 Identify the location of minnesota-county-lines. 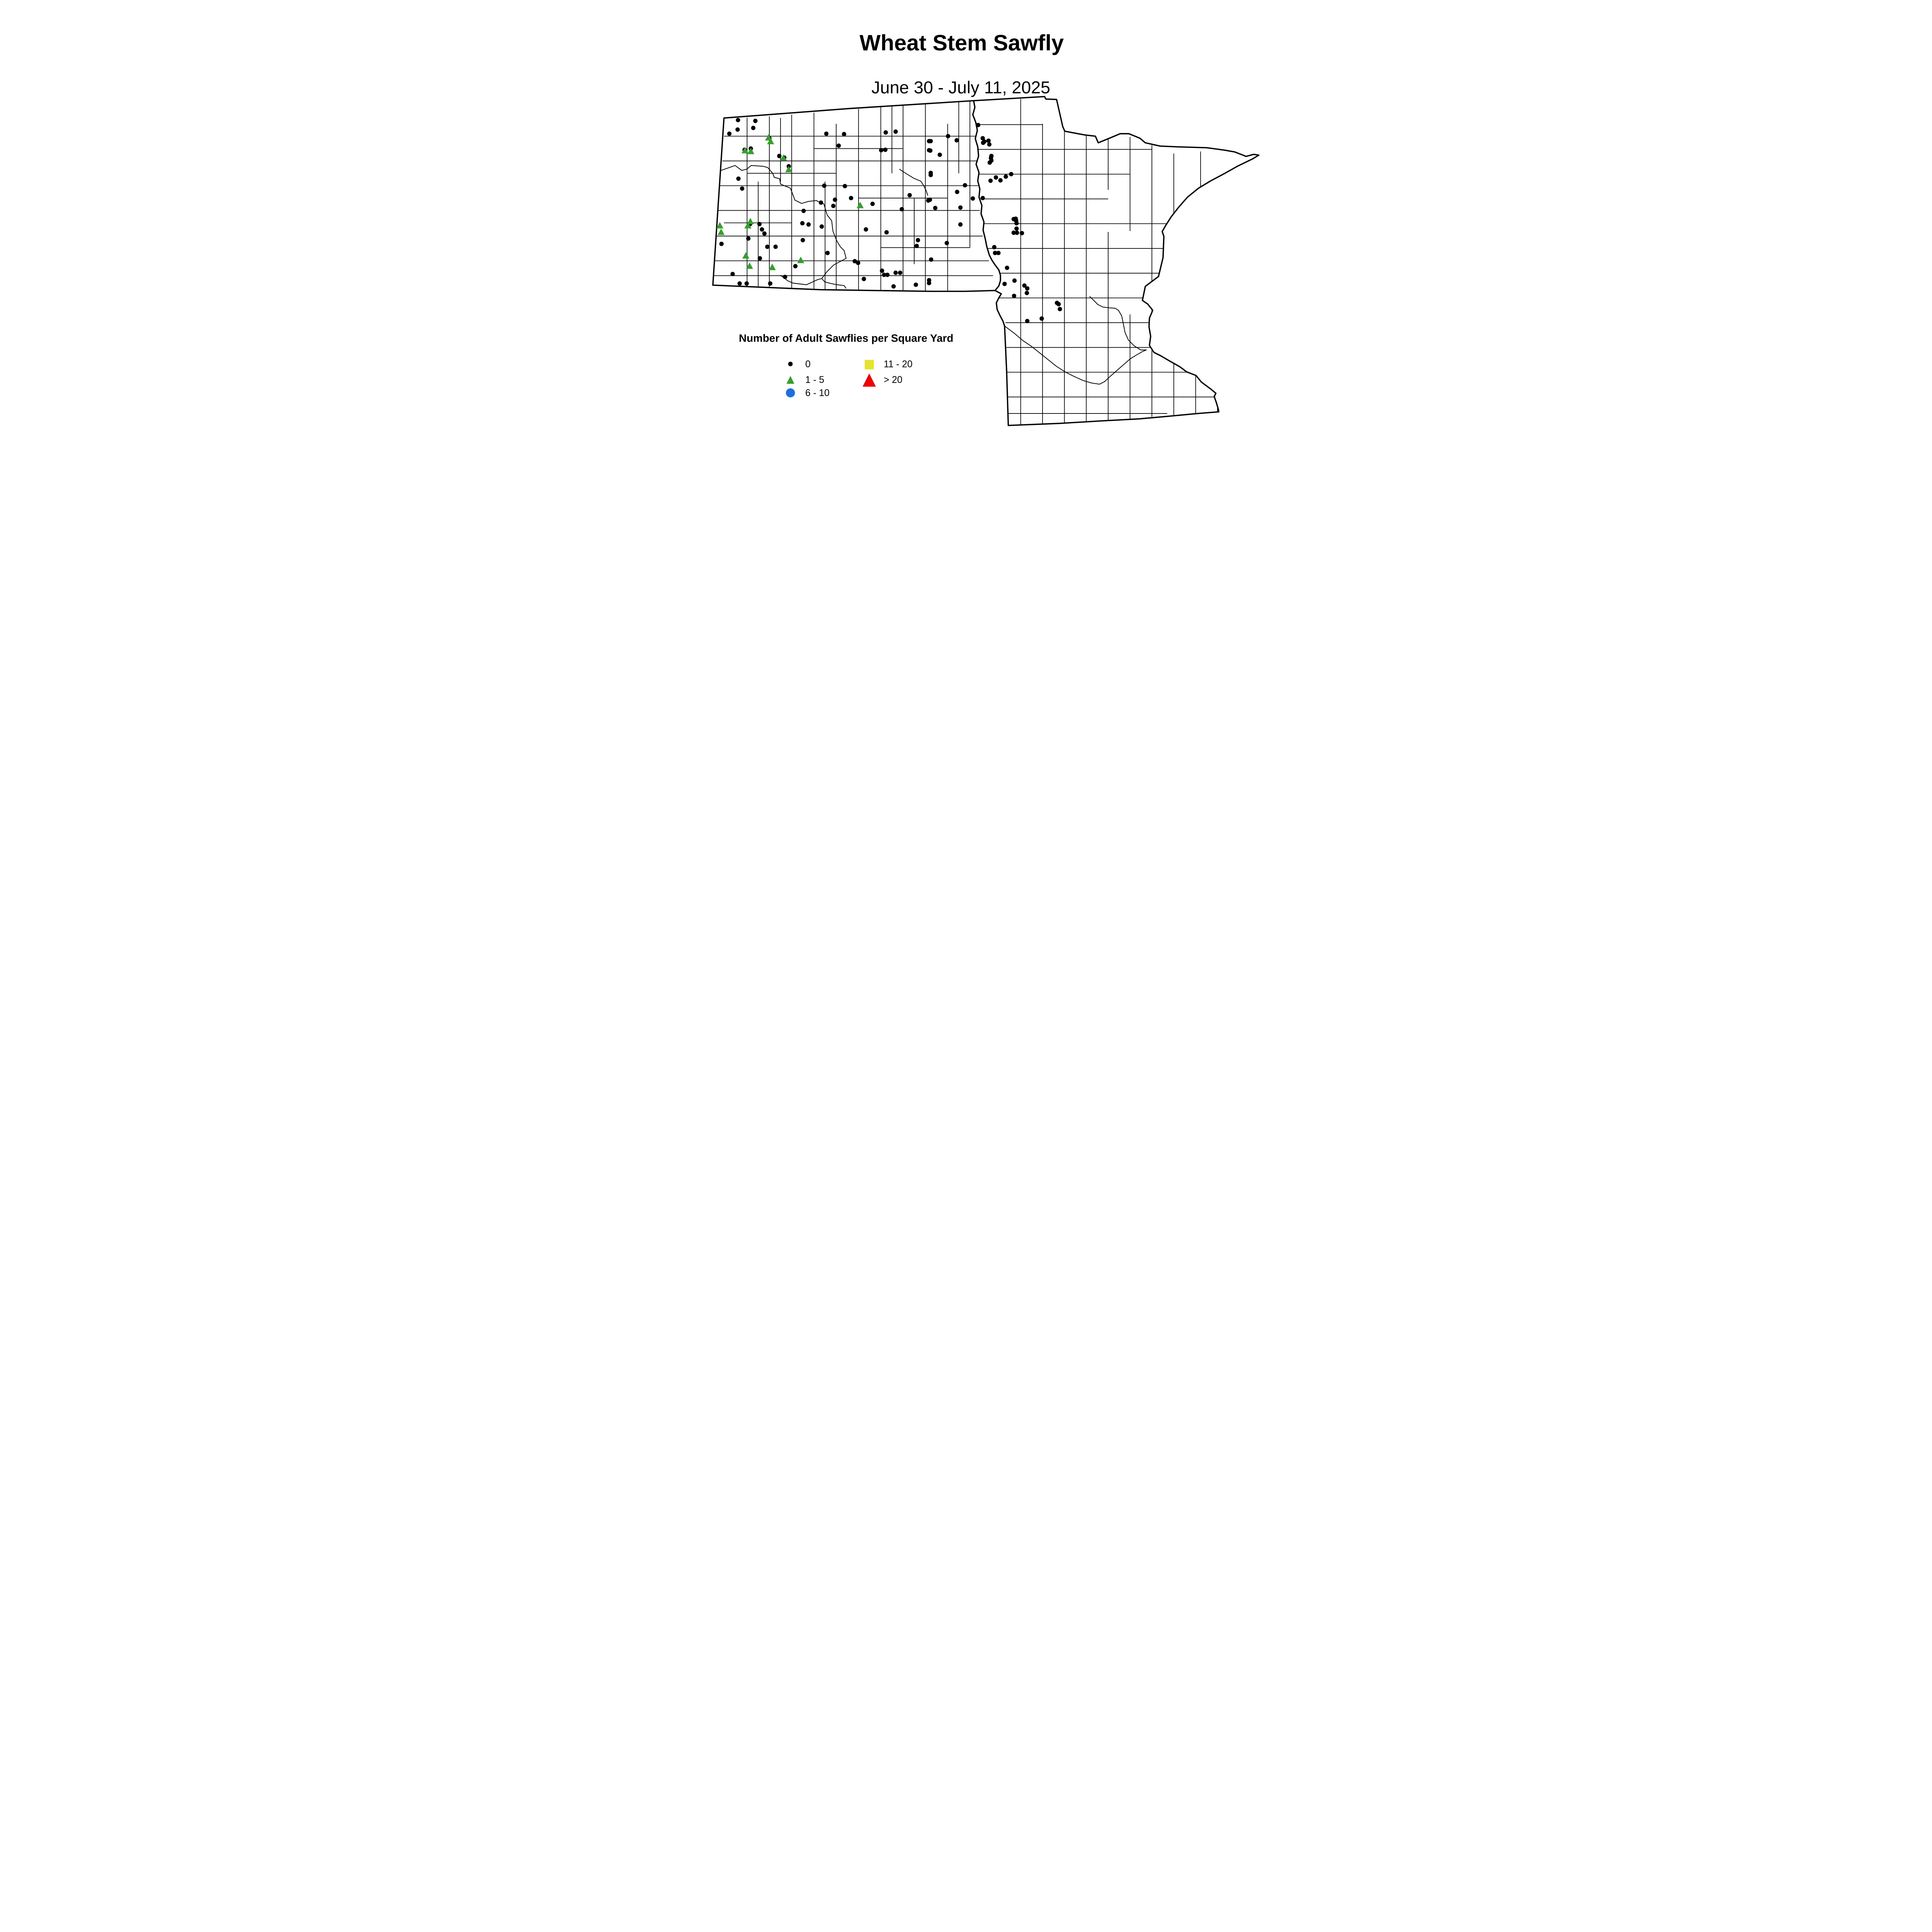
(1097, 262).